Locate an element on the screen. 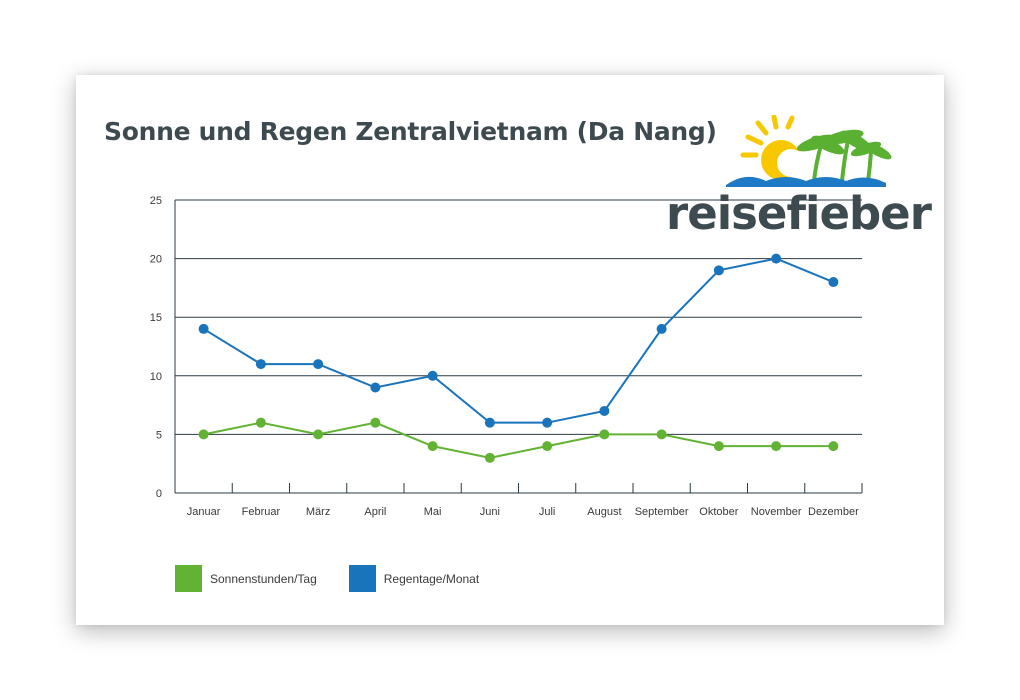 The width and height of the screenshot is (1020, 700). sun-palm-icon is located at coordinates (809, 150).